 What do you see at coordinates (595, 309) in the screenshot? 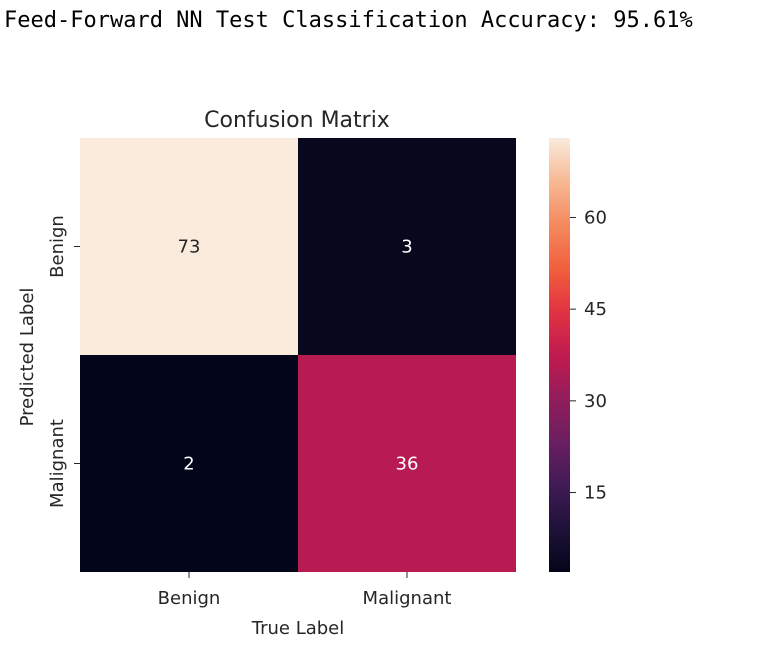
I see `colorbar-tick-label: 45` at bounding box center [595, 309].